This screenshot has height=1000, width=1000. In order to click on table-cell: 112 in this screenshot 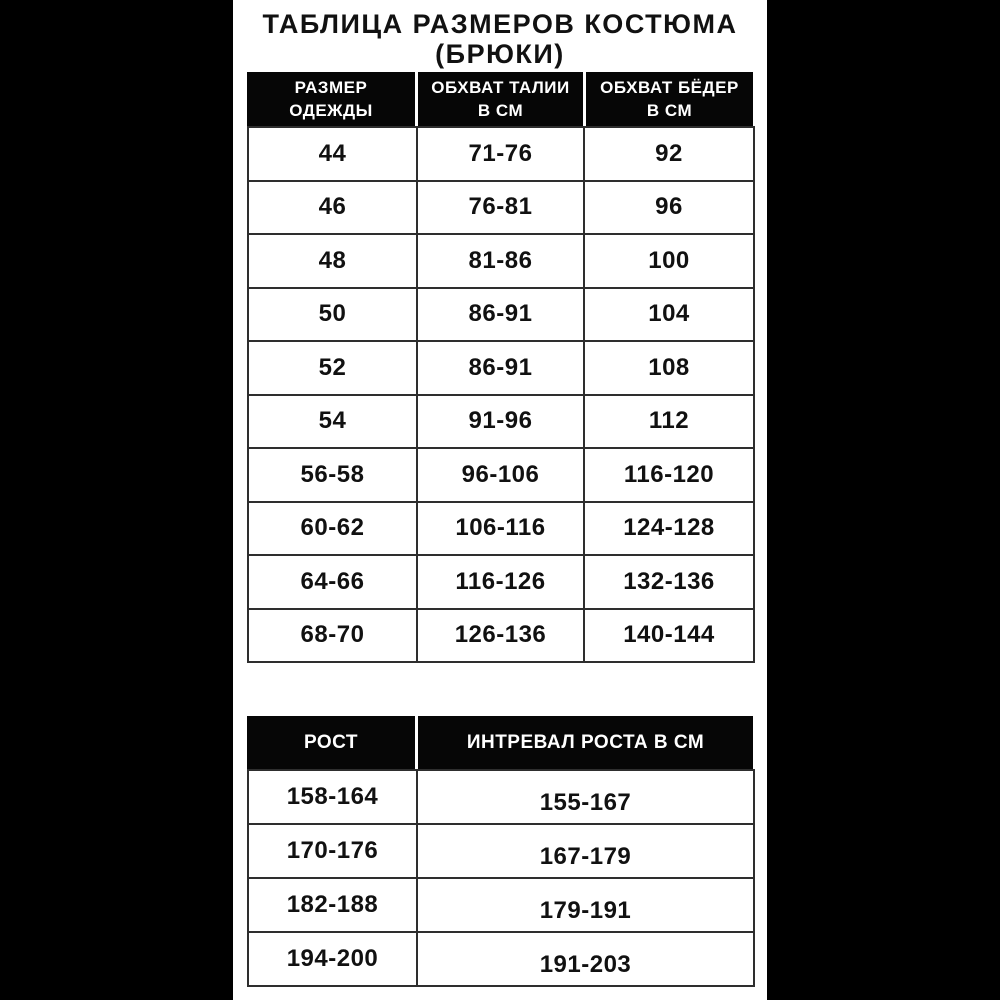, I will do `click(669, 421)`.